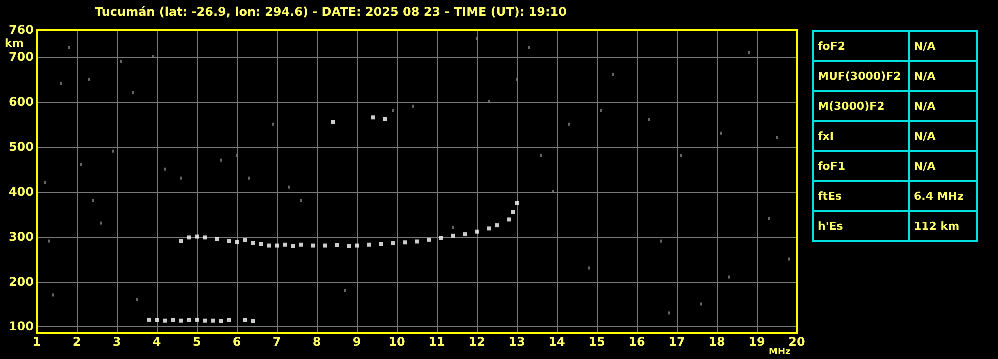 This screenshot has height=359, width=998. I want to click on category-label: MUF(3000)F2, so click(861, 76).